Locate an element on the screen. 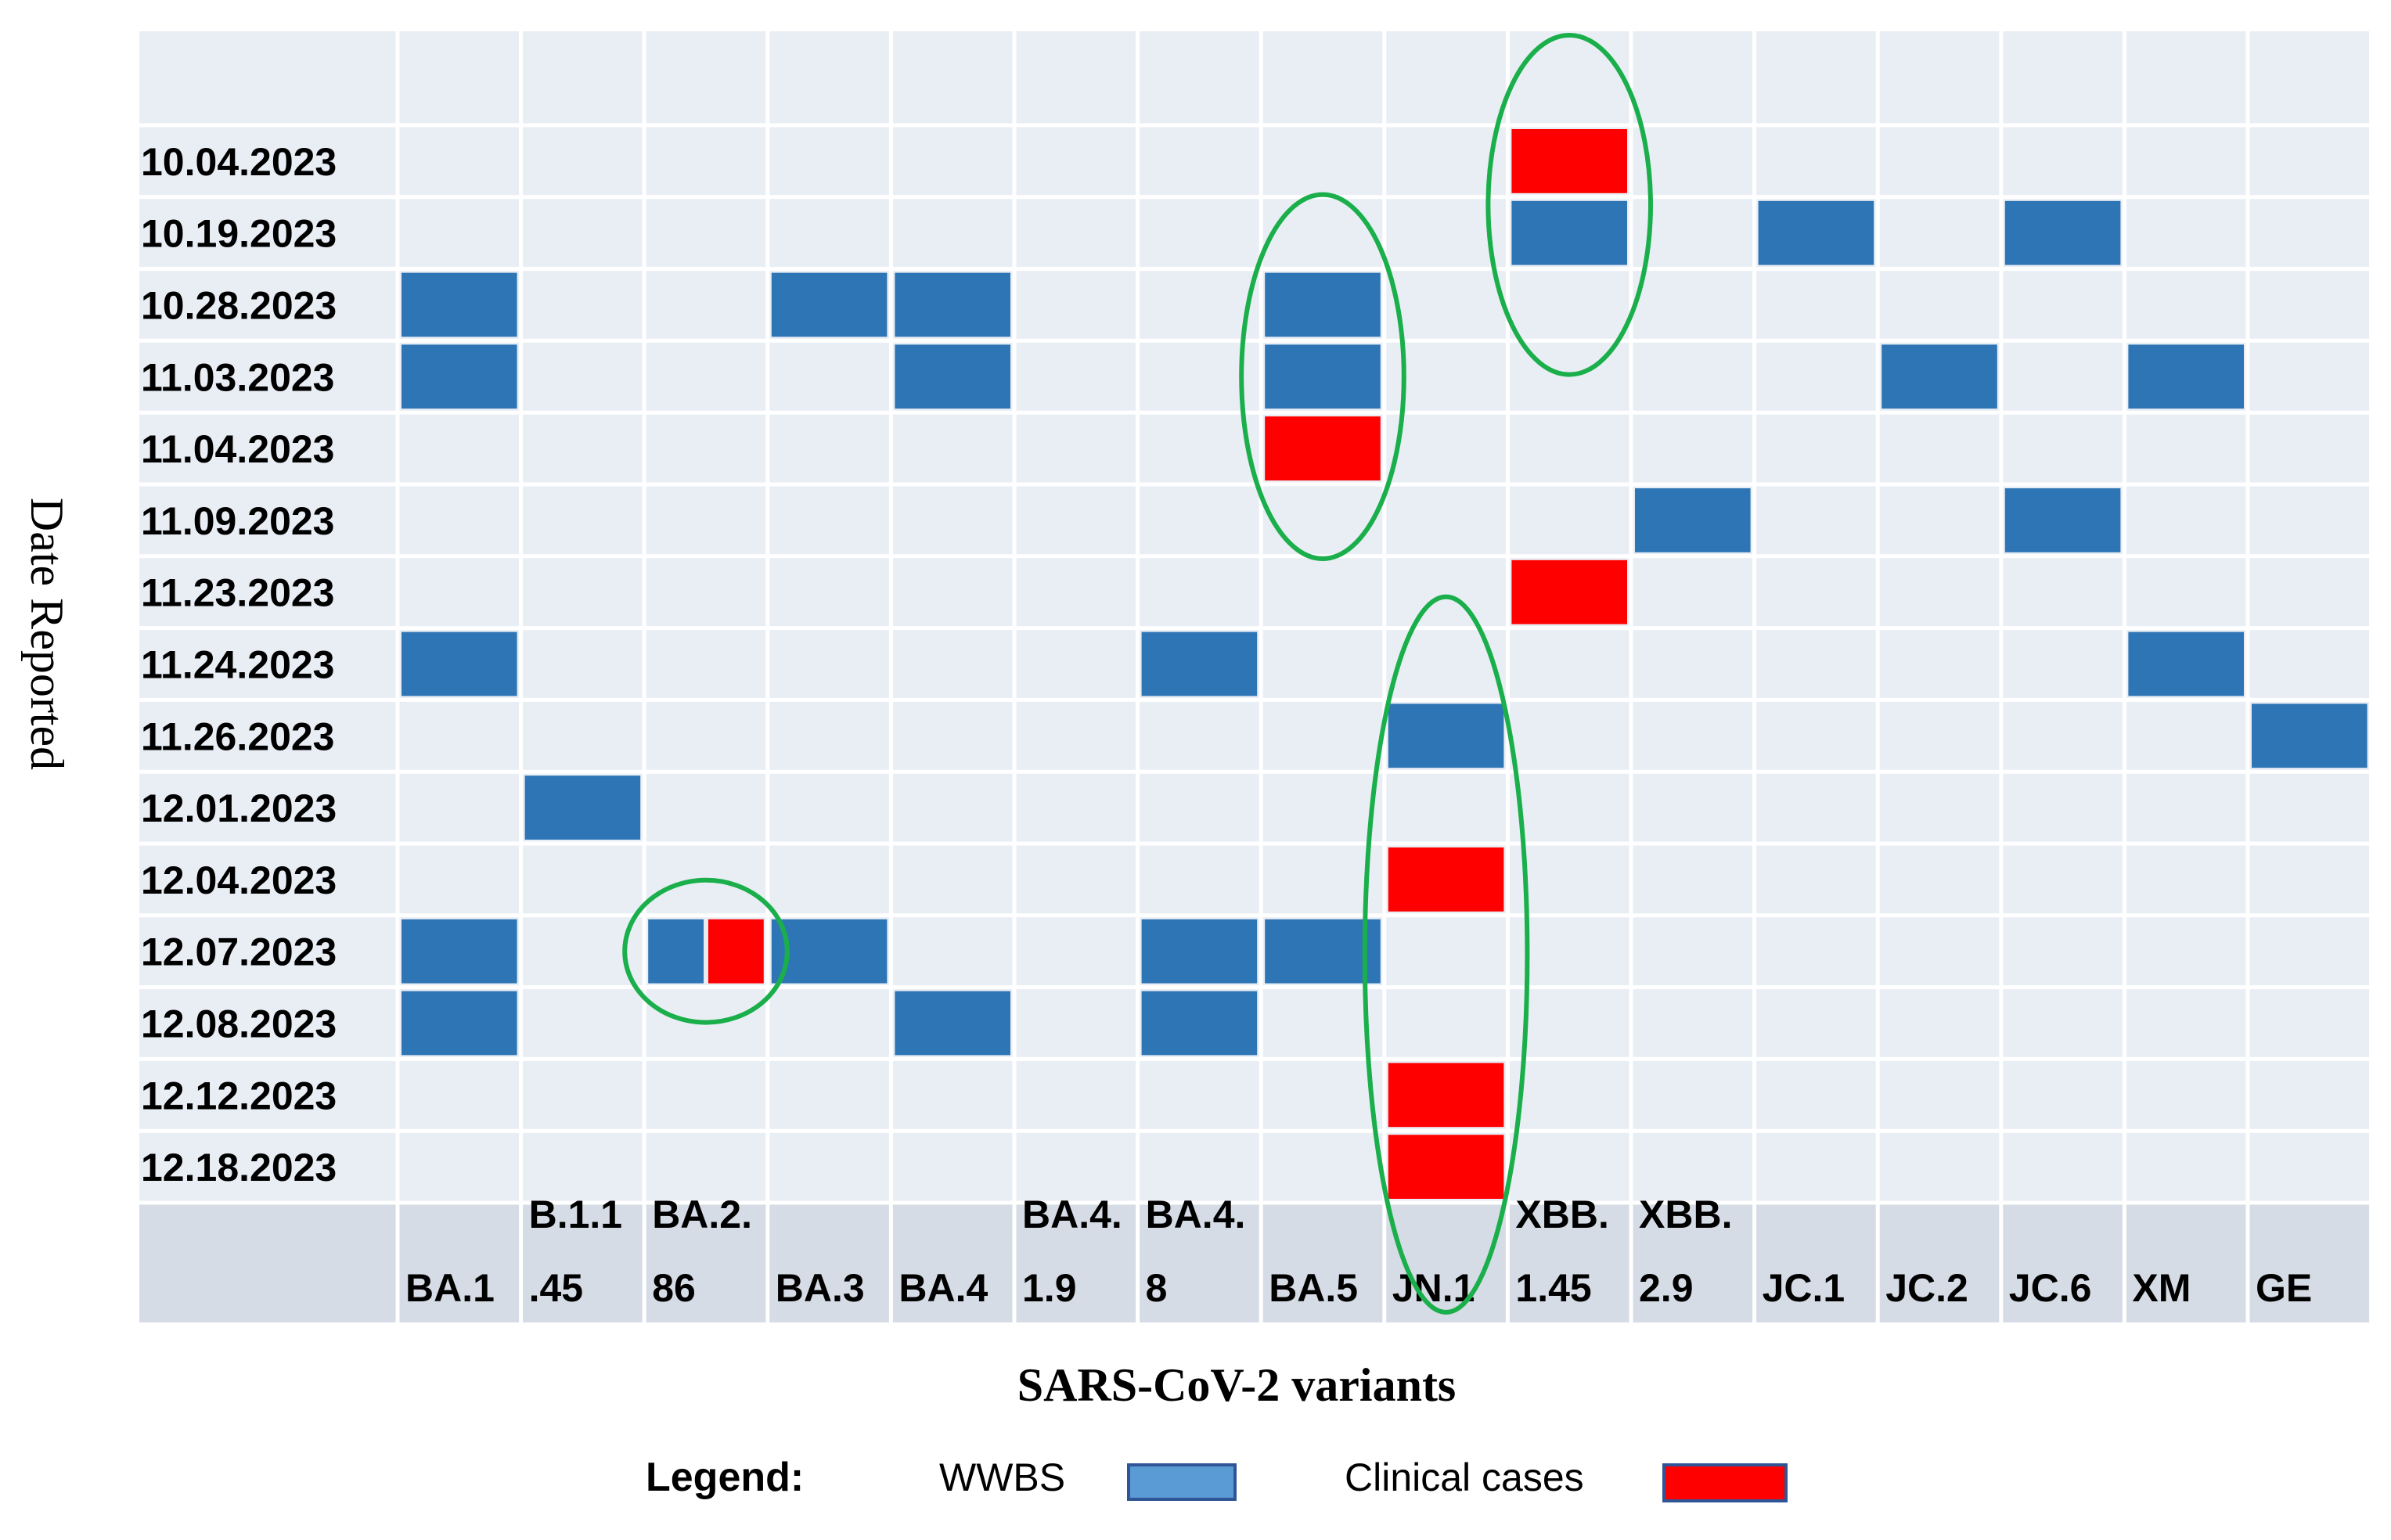 The width and height of the screenshot is (2391, 1540). cell-wwbs-BA-4-8-11-24-2023 is located at coordinates (1199, 663).